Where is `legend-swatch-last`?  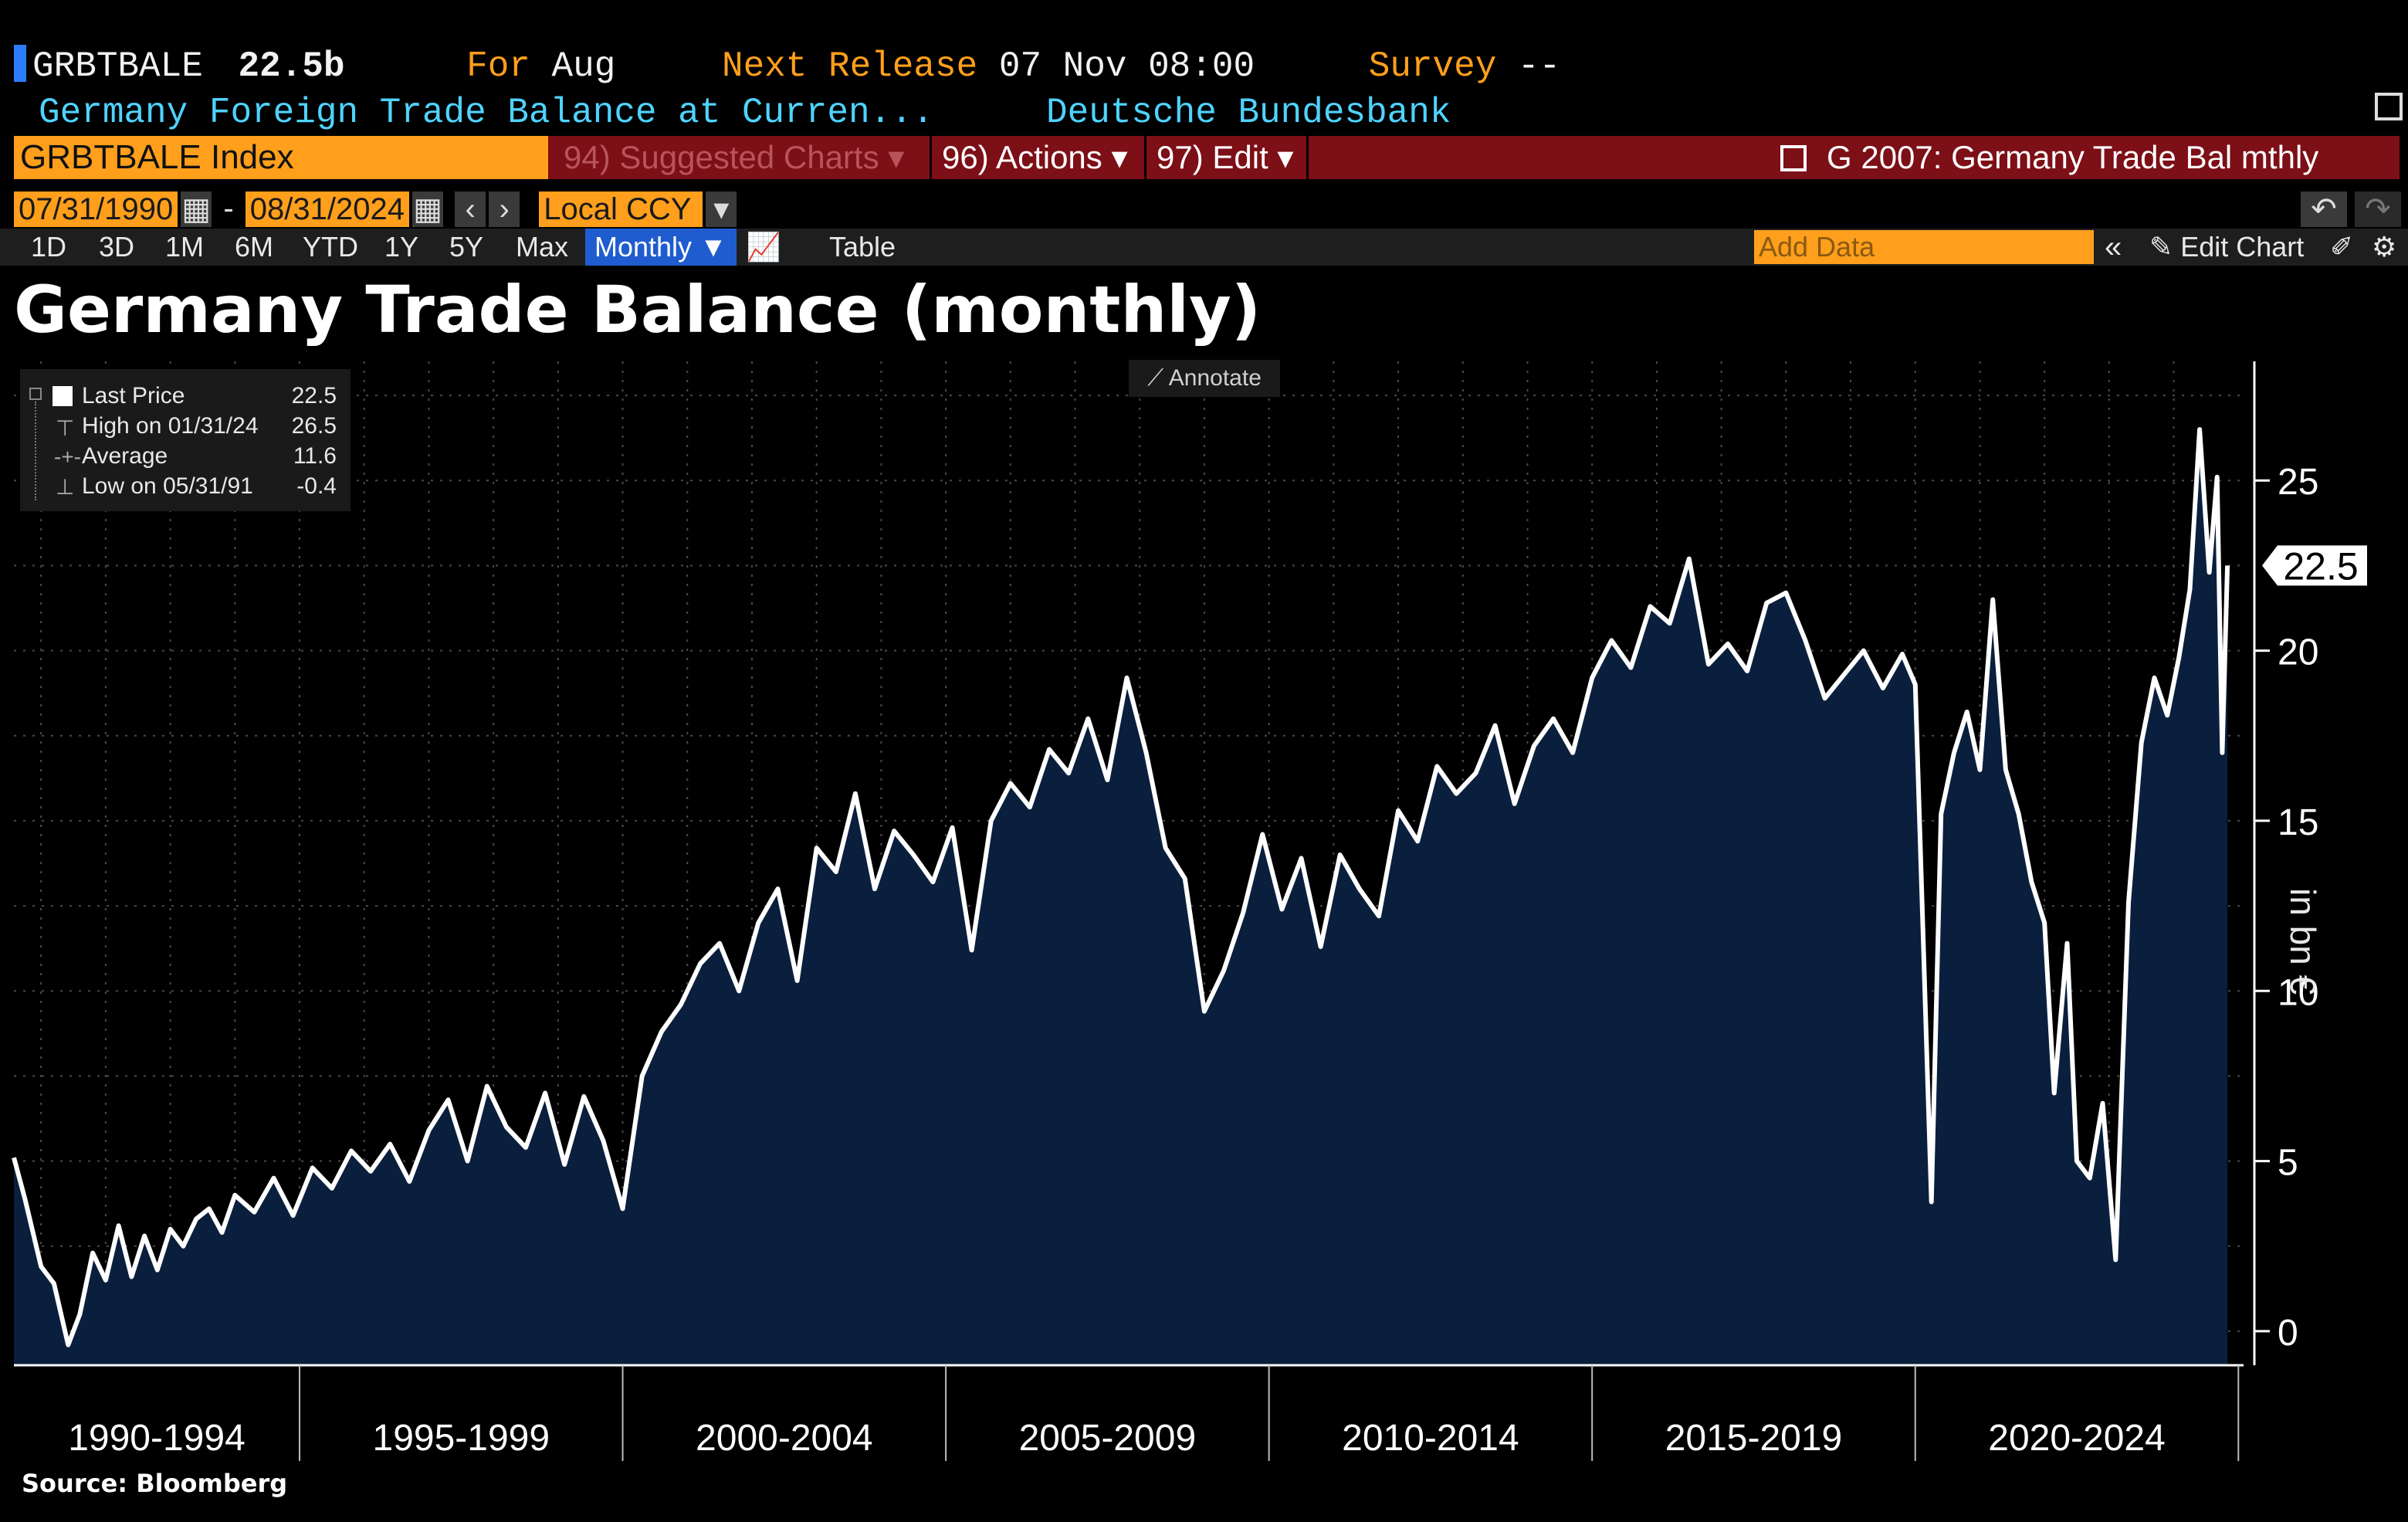
legend-swatch-last is located at coordinates (62, 396).